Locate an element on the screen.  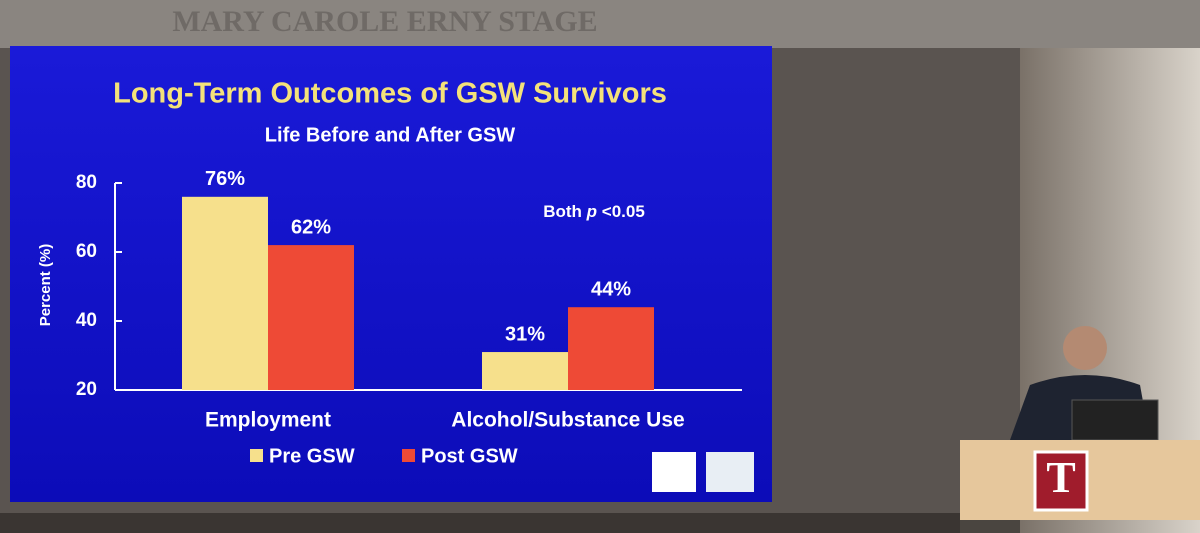
y-tick-label: 80 is located at coordinates (86, 182).